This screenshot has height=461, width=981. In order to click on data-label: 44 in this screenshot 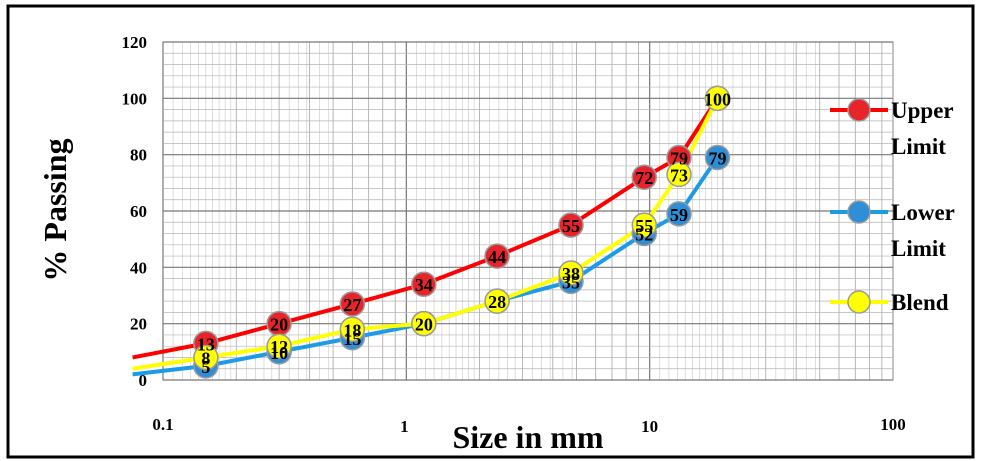, I will do `click(497, 257)`.